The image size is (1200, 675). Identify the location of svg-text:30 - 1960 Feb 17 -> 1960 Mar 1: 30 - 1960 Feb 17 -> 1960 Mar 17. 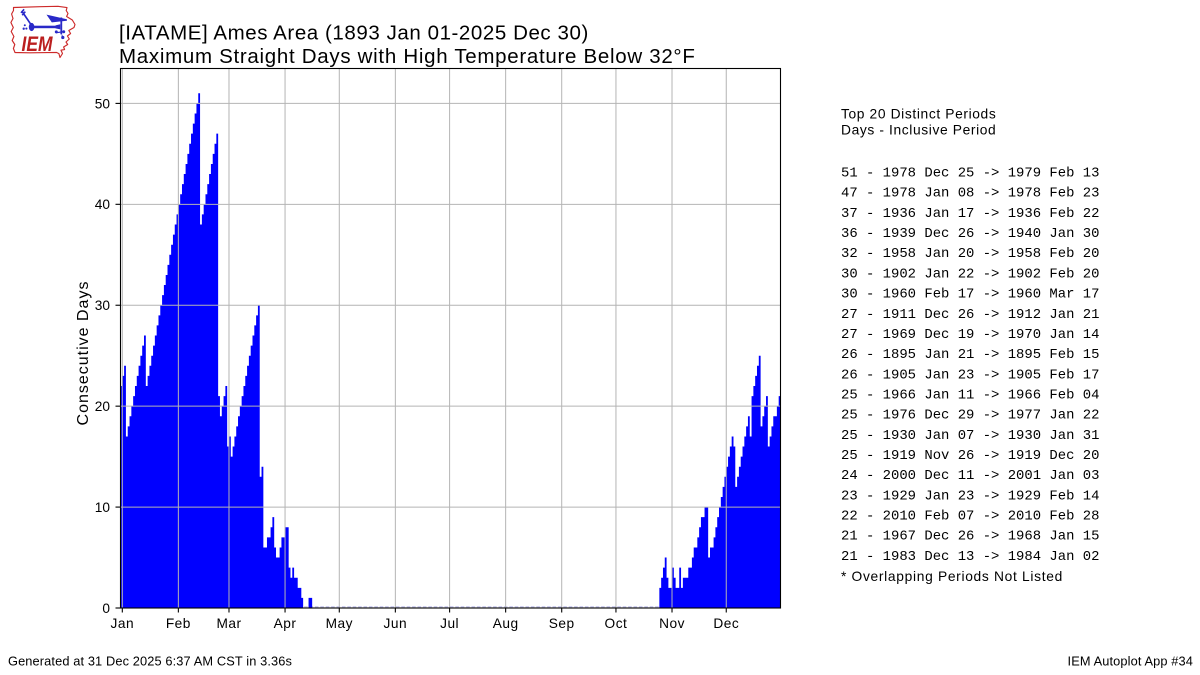
(970, 295).